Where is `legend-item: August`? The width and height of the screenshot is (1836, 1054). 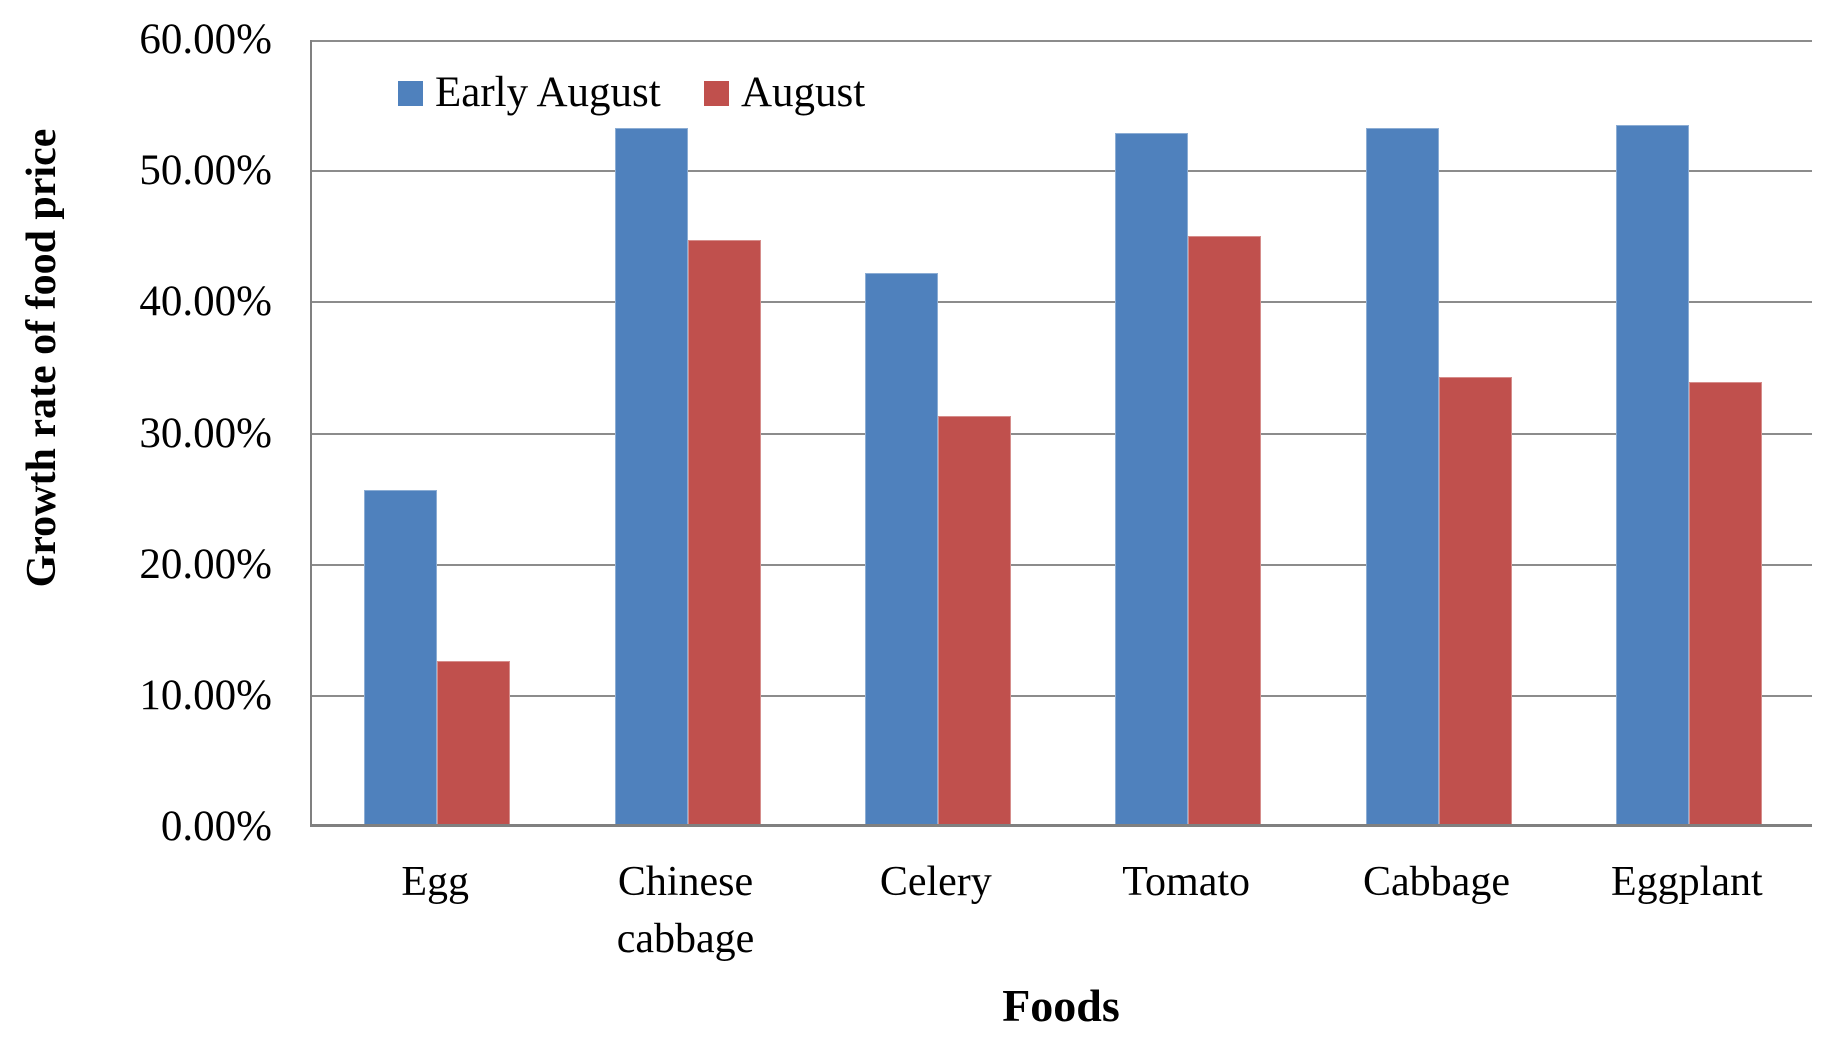 legend-item: August is located at coordinates (784, 93).